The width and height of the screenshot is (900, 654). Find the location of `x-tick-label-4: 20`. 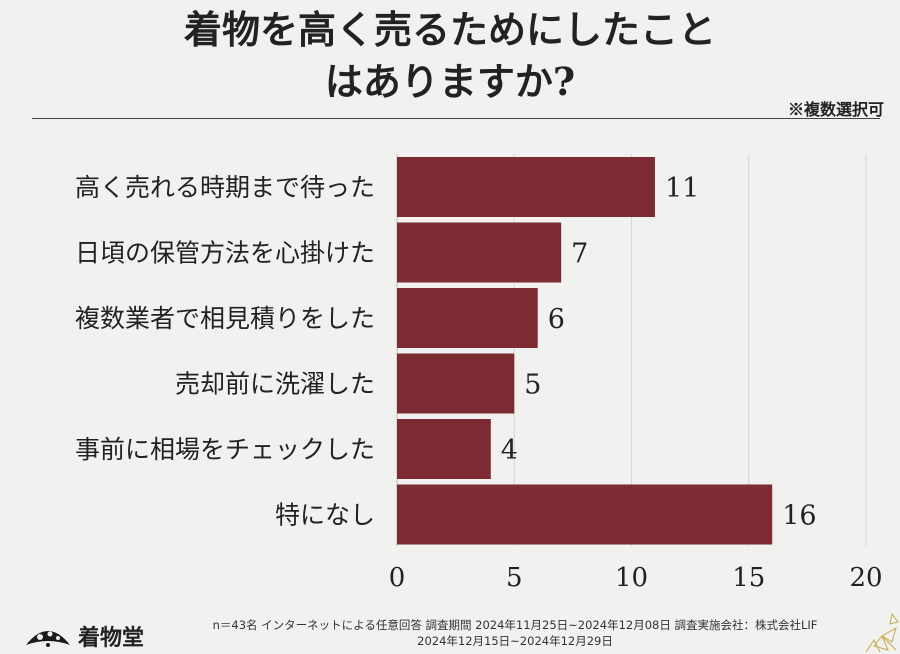

x-tick-label-4: 20 is located at coordinates (865, 578).